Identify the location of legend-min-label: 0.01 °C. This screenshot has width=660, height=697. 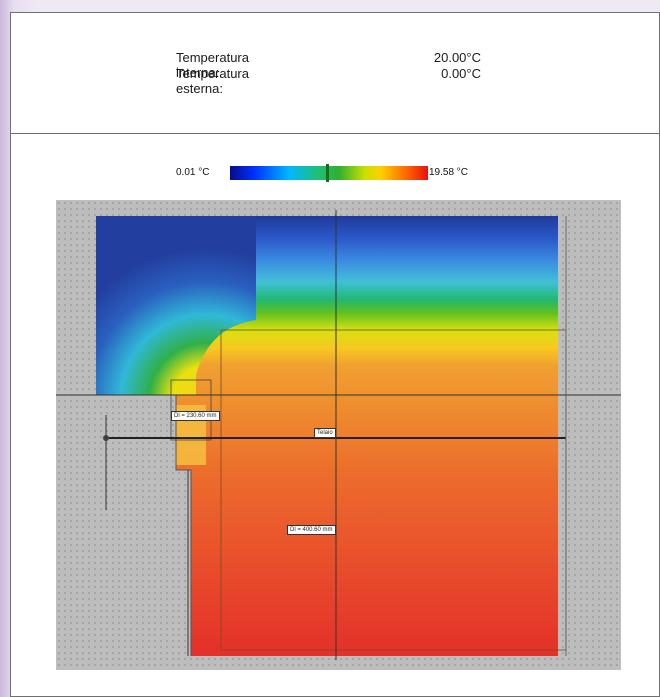
(193, 172).